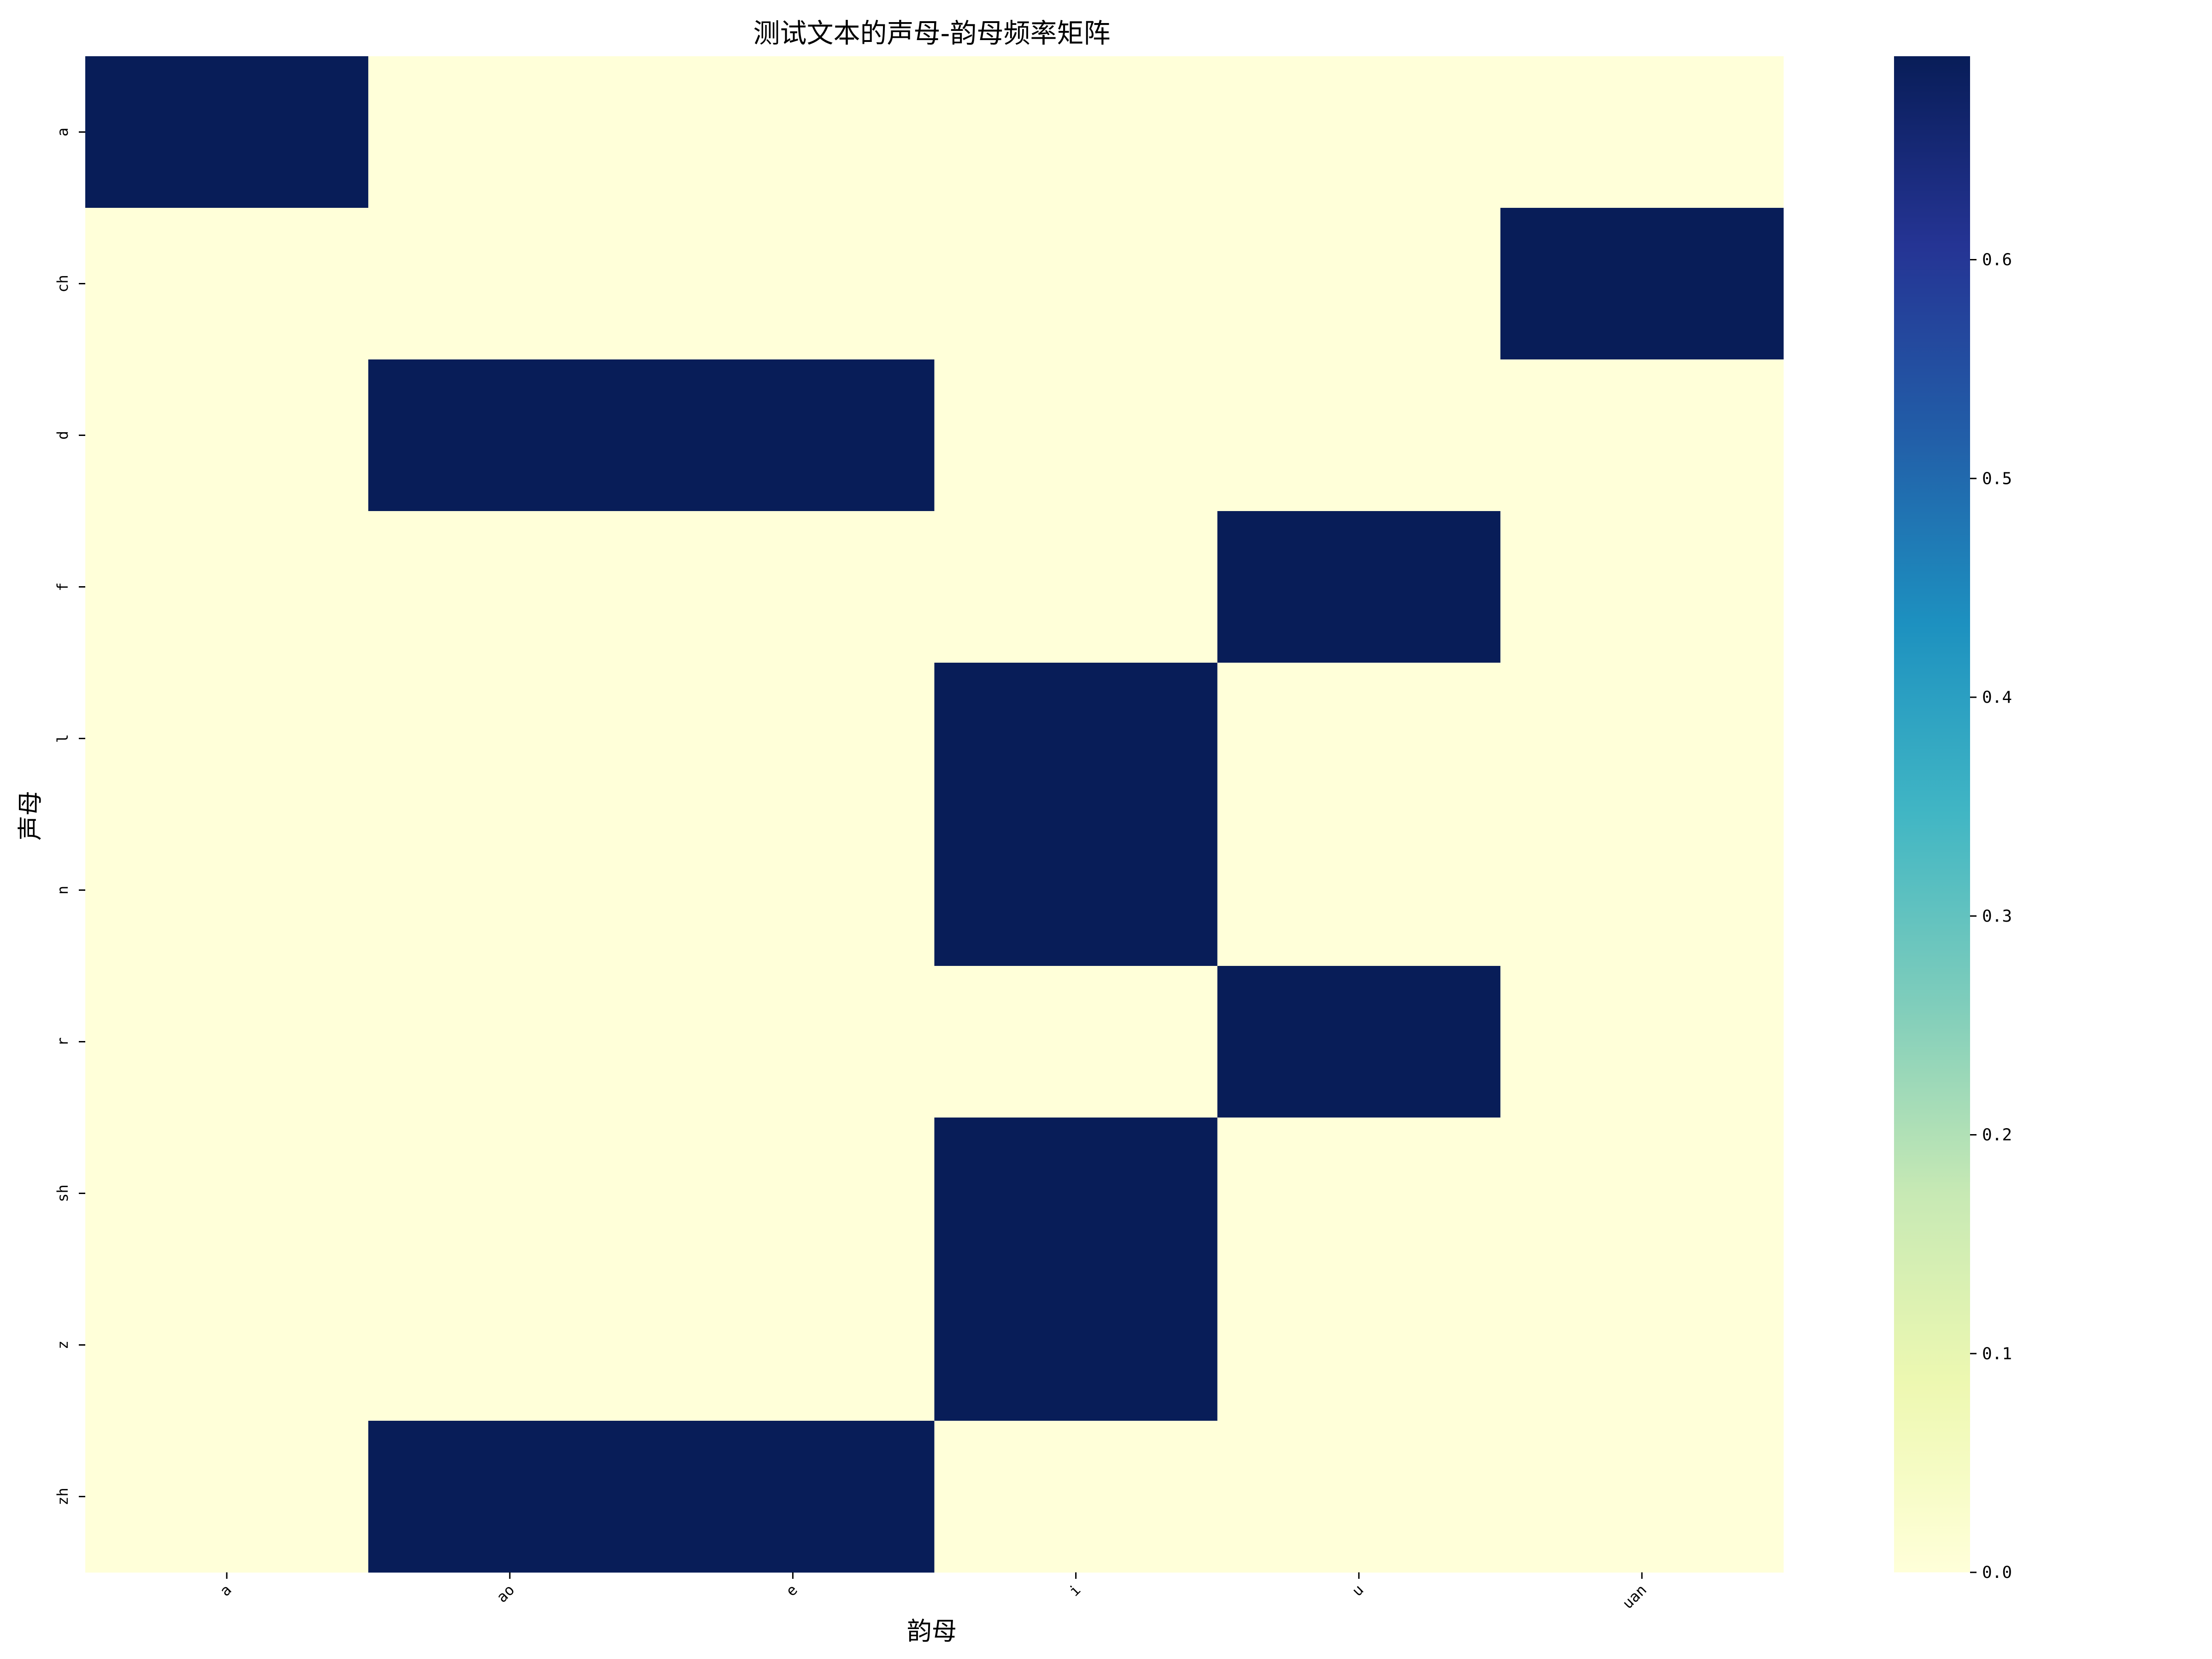 This screenshot has width=2212, height=1659. I want to click on x-axis: a ao e i u uan, so click(933, 1592).